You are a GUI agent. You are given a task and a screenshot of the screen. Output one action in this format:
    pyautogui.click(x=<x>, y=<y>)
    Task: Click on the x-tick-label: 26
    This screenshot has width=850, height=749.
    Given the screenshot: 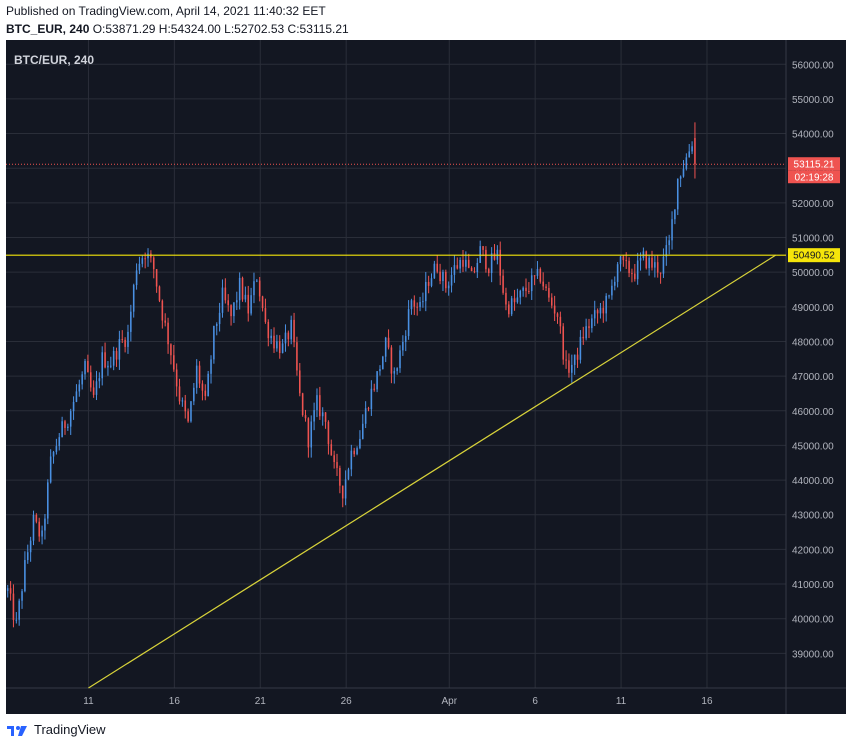 What is the action you would take?
    pyautogui.click(x=347, y=701)
    